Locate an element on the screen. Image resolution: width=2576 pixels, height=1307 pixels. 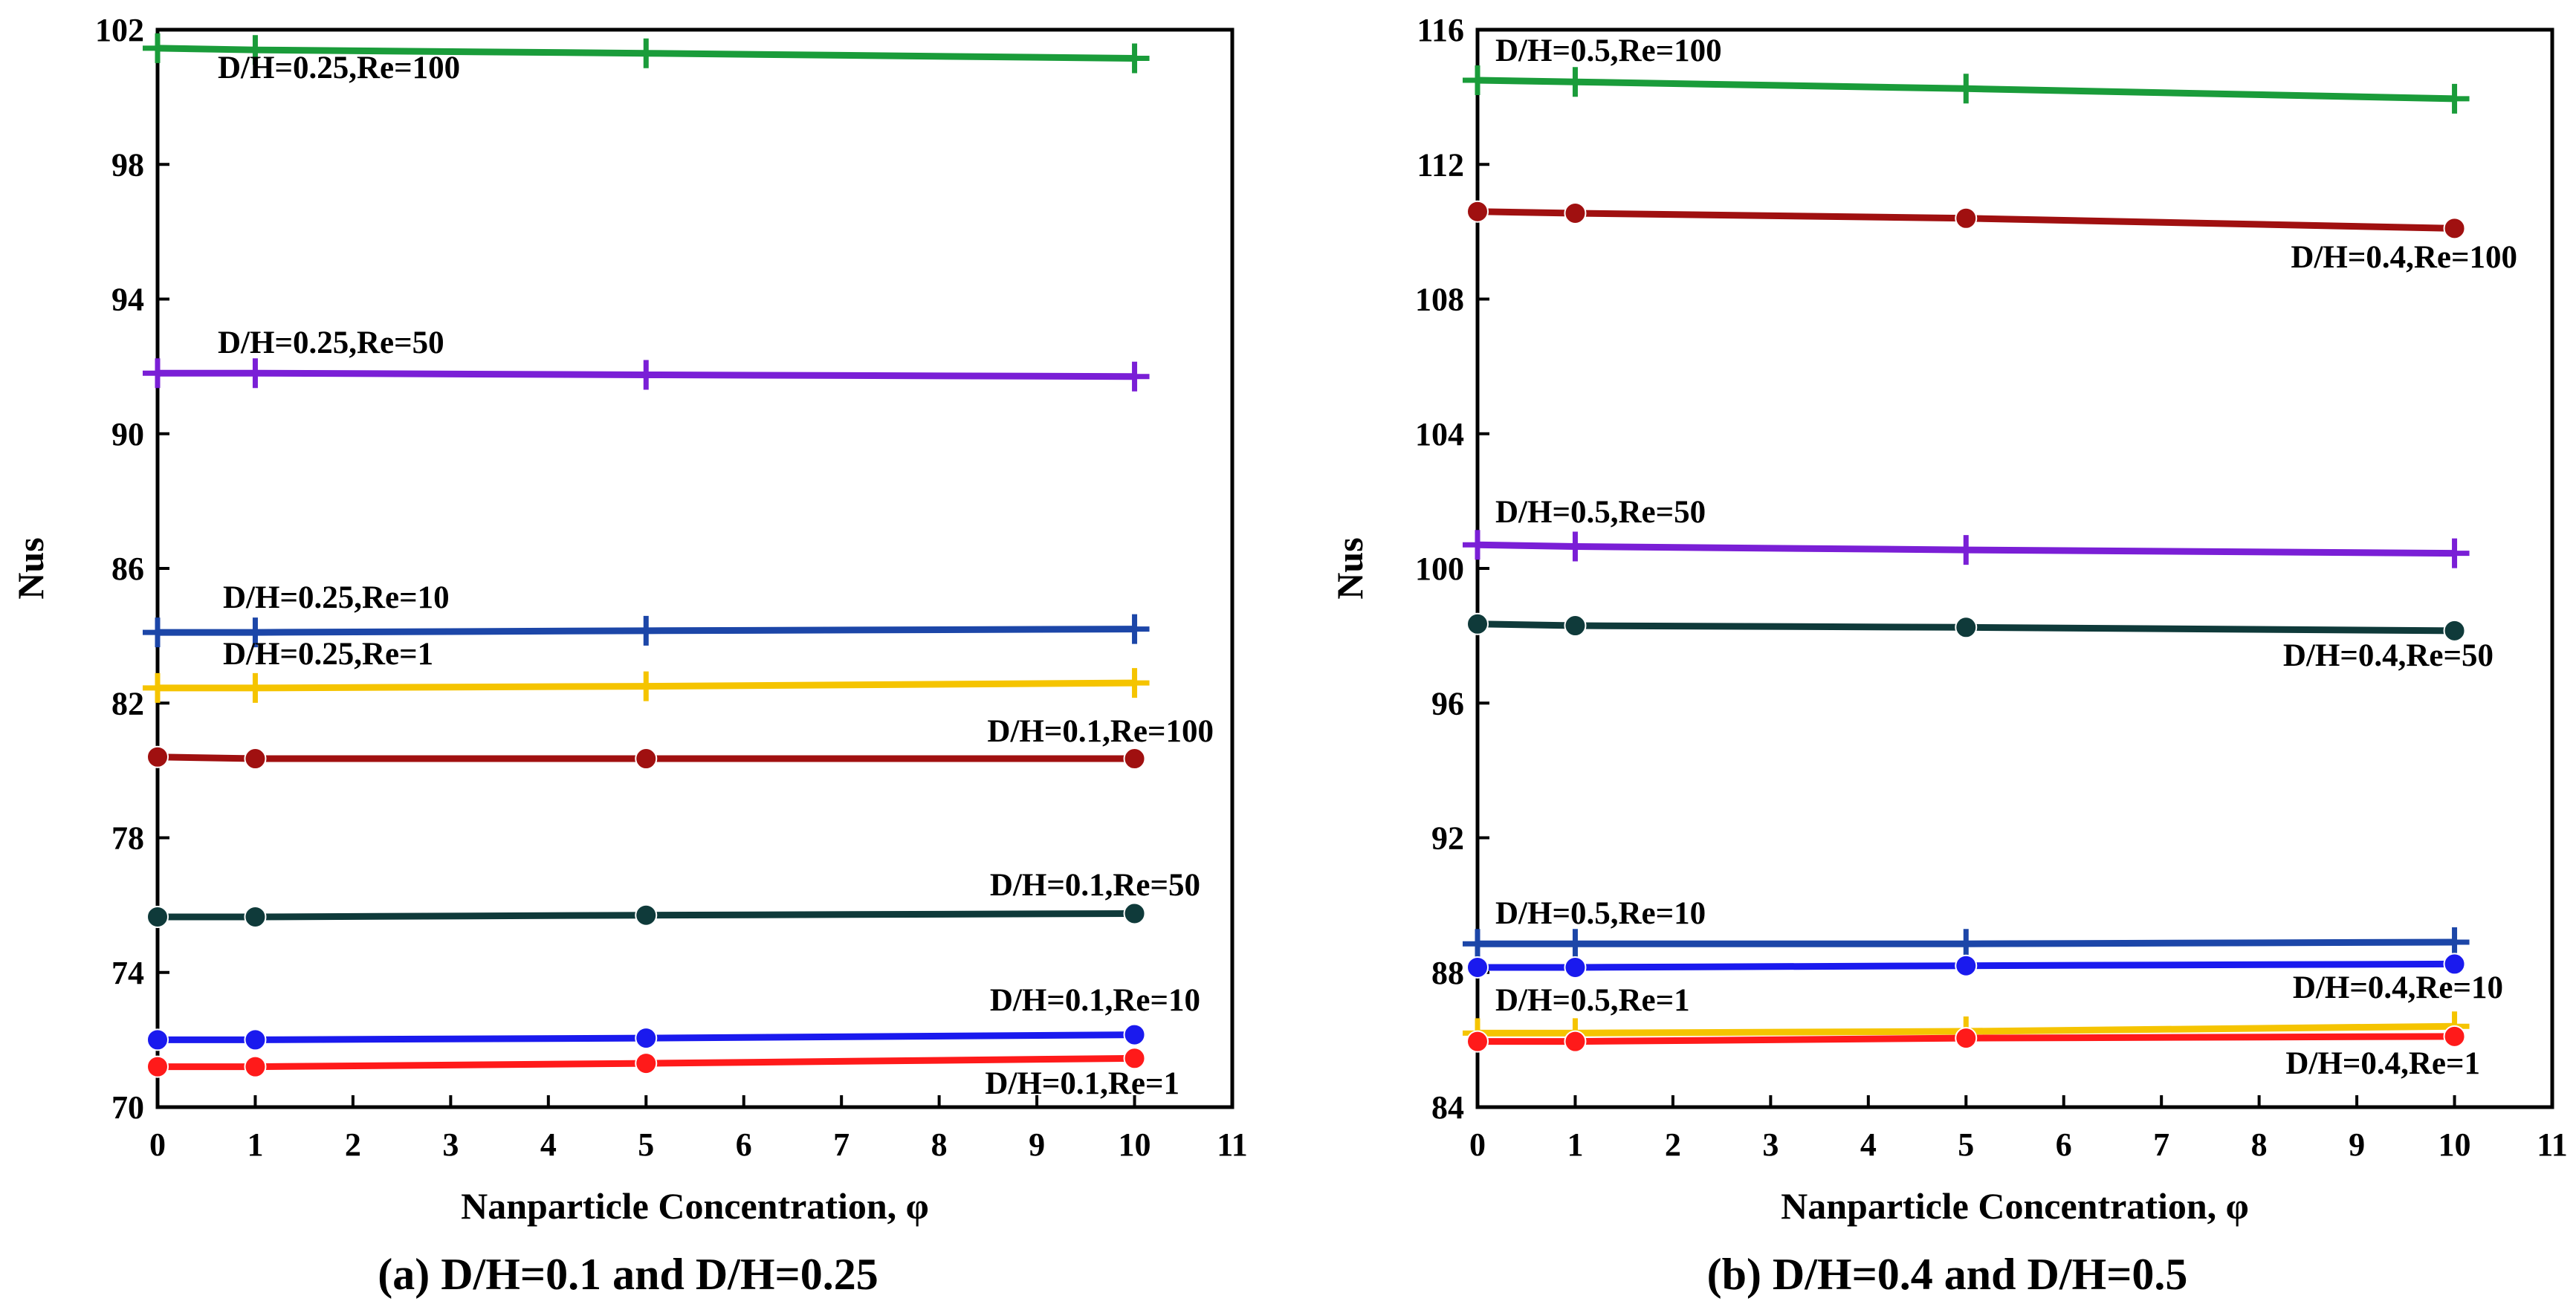
series-D/H=0.4,Re=1: D/H=0.4,Re=1 is located at coordinates (1973, 1053).